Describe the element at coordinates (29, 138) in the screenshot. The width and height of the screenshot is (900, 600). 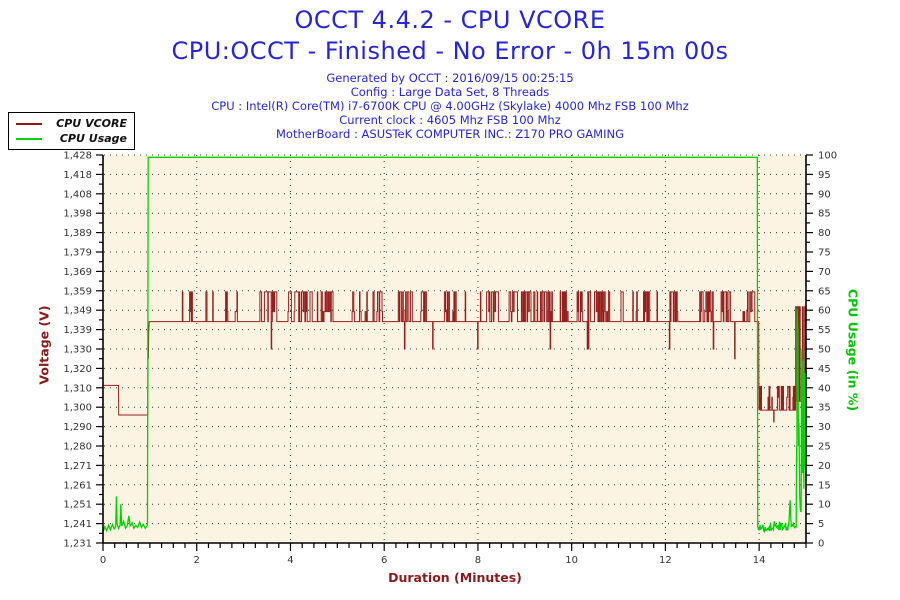
I see `usage-line-swatch` at that location.